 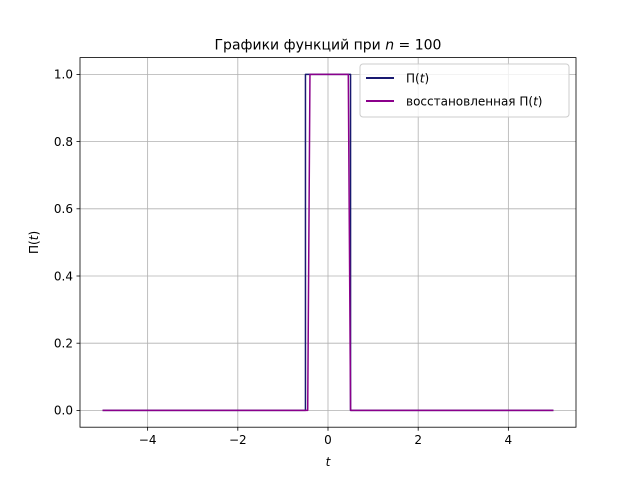 I want to click on y-axis-label-pre: Π(, so click(x=34, y=247).